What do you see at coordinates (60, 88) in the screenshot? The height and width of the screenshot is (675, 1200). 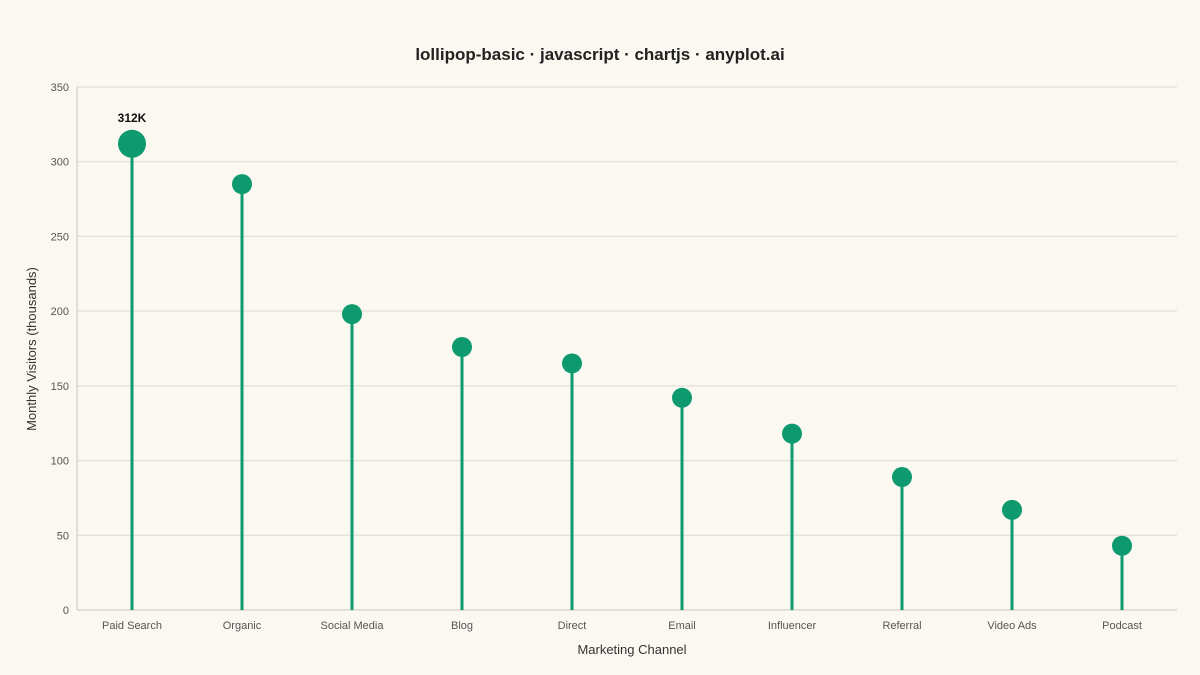 I see `y-tick-label: 350` at bounding box center [60, 88].